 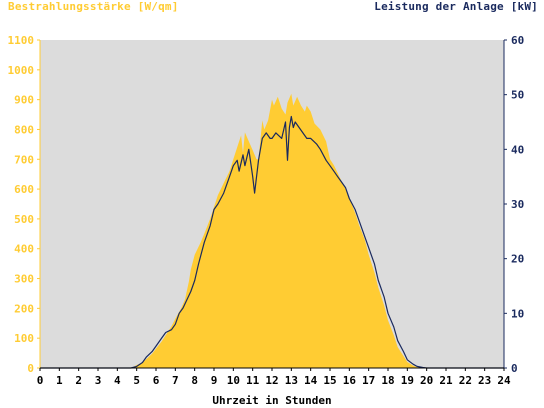 What do you see at coordinates (24, 100) in the screenshot?
I see `left-tick-label: 900` at bounding box center [24, 100].